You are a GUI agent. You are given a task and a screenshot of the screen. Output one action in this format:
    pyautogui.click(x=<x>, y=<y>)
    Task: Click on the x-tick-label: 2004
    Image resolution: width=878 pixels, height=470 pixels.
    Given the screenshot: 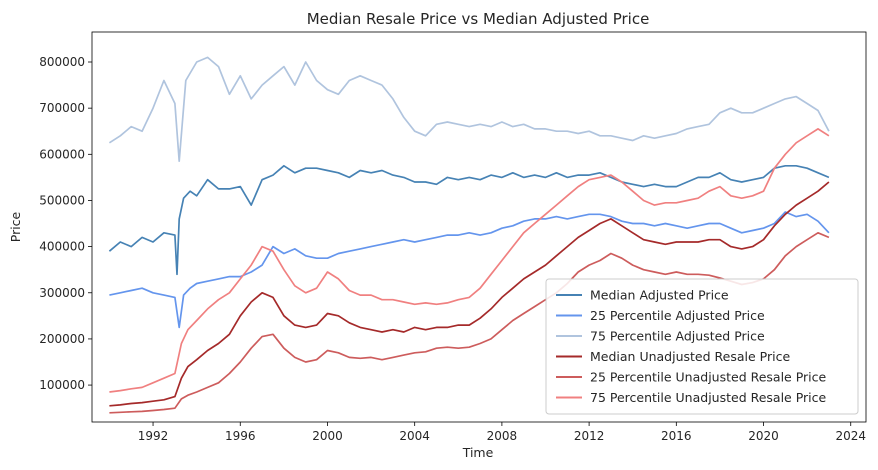 What is the action you would take?
    pyautogui.click(x=414, y=436)
    